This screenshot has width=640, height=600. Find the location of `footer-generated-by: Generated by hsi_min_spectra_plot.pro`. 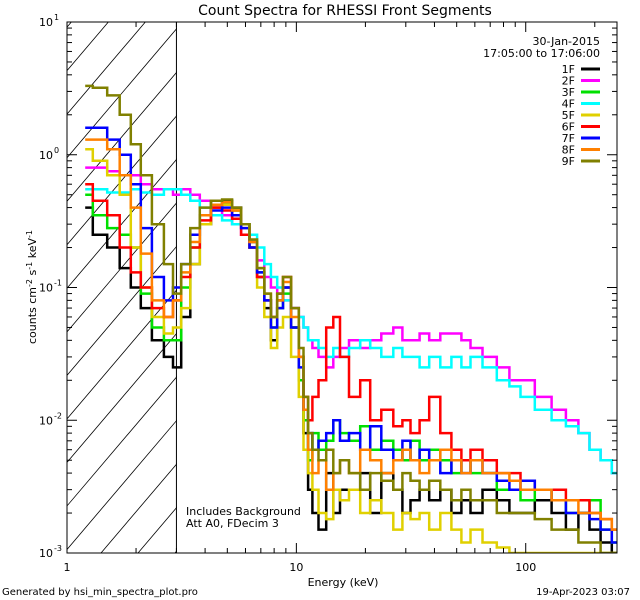

footer-generated-by: Generated by hsi_min_spectra_plot.pro is located at coordinates (100, 592).